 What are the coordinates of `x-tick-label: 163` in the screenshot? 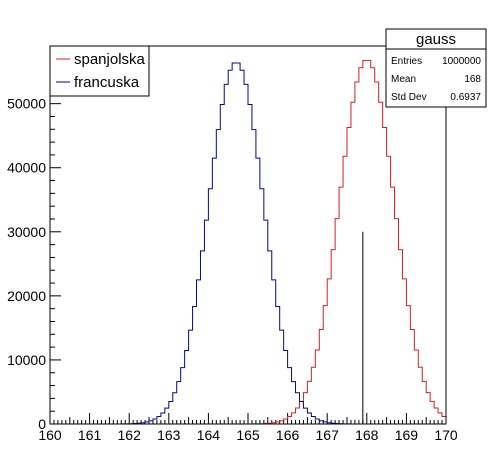 It's located at (169, 435).